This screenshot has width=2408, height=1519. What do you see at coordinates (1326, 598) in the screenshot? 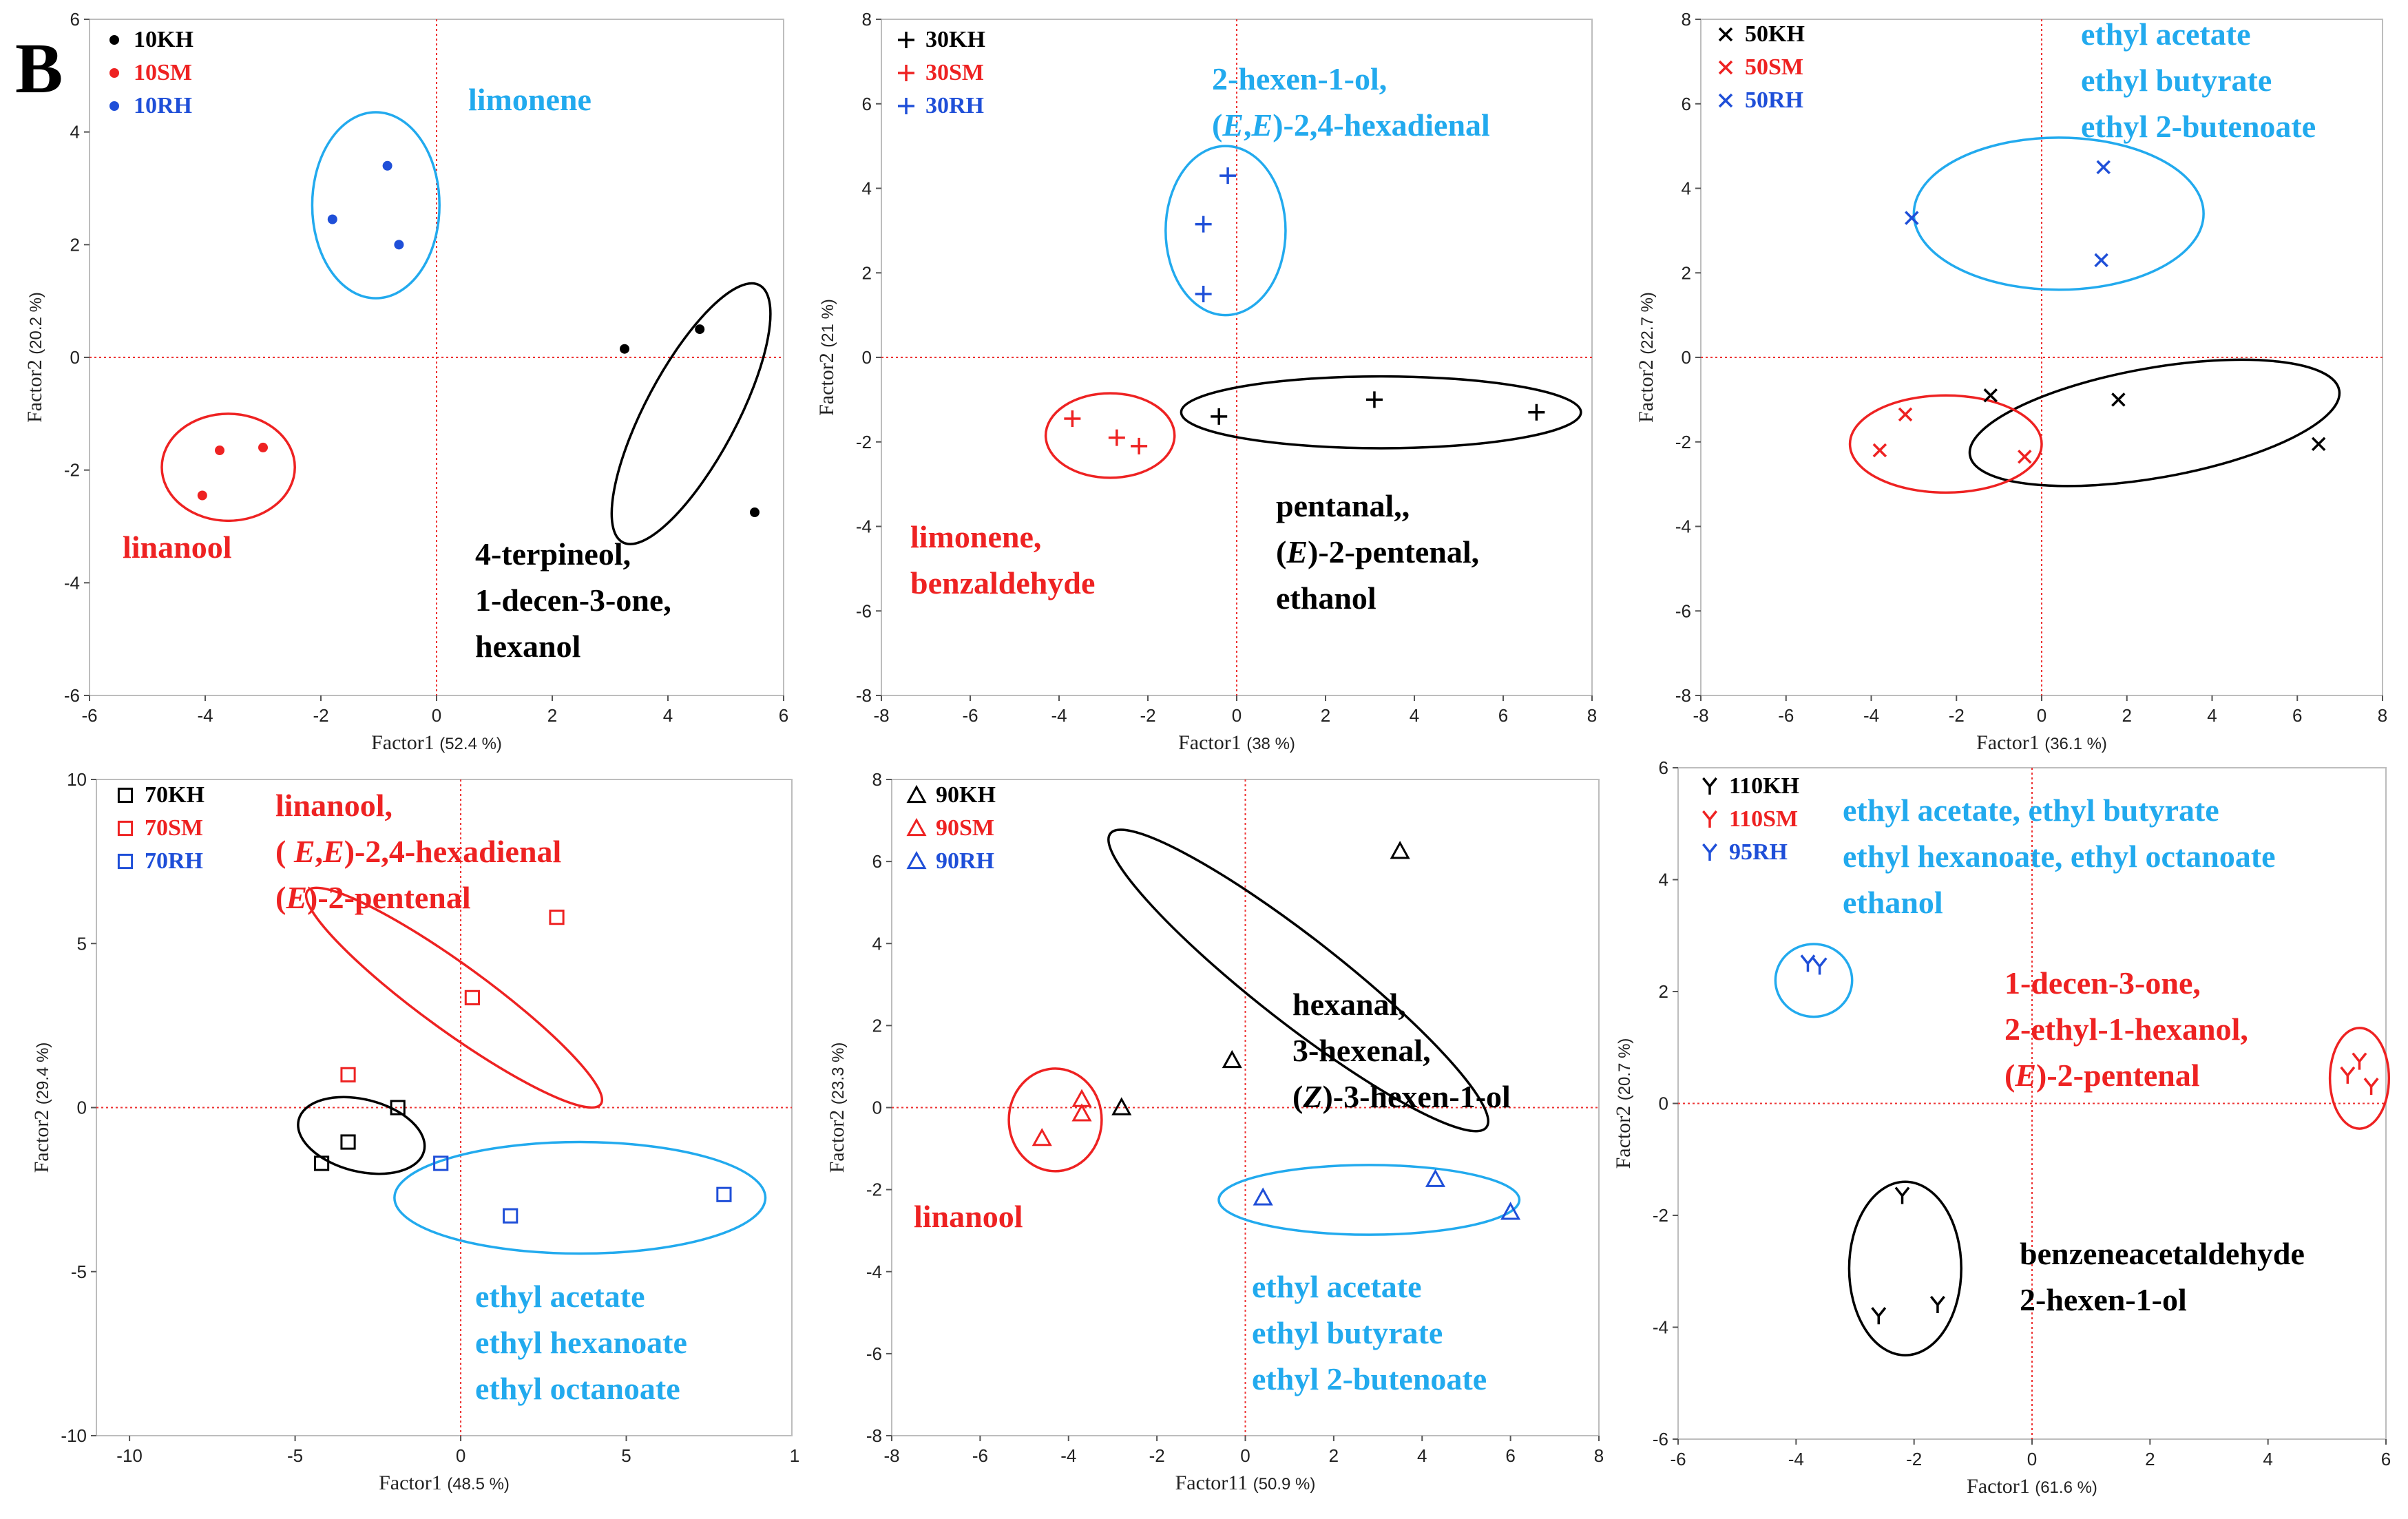
I see `annotation-line: ethanol` at bounding box center [1326, 598].